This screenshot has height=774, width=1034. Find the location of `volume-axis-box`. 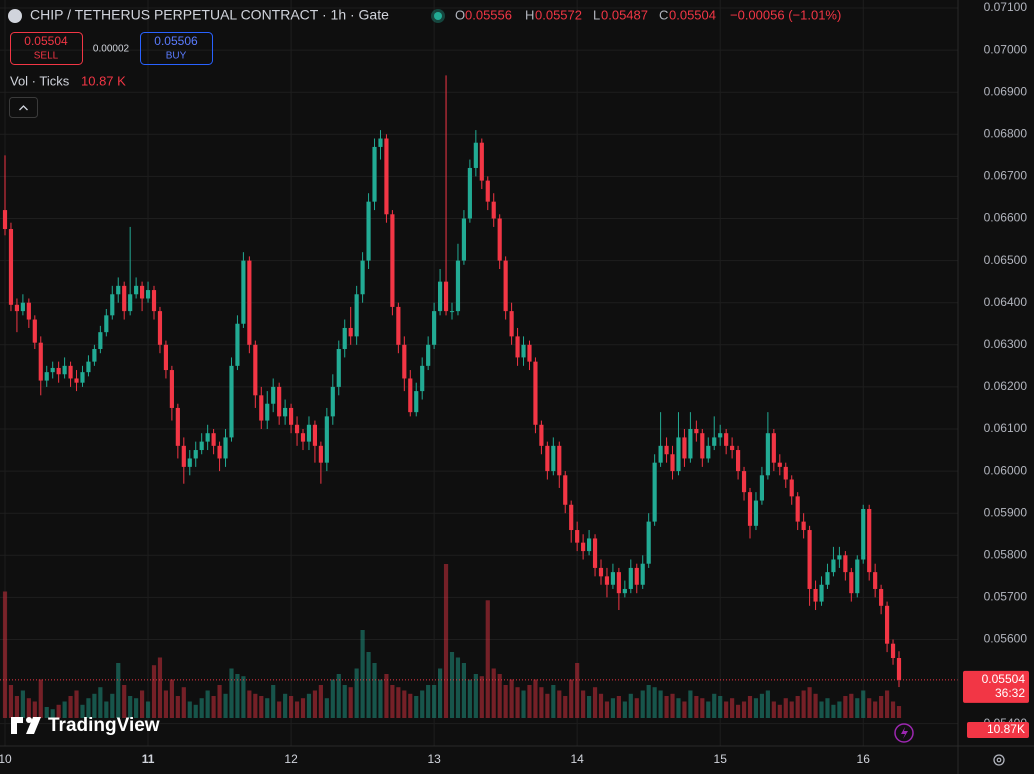

volume-axis-box is located at coordinates (998, 730).